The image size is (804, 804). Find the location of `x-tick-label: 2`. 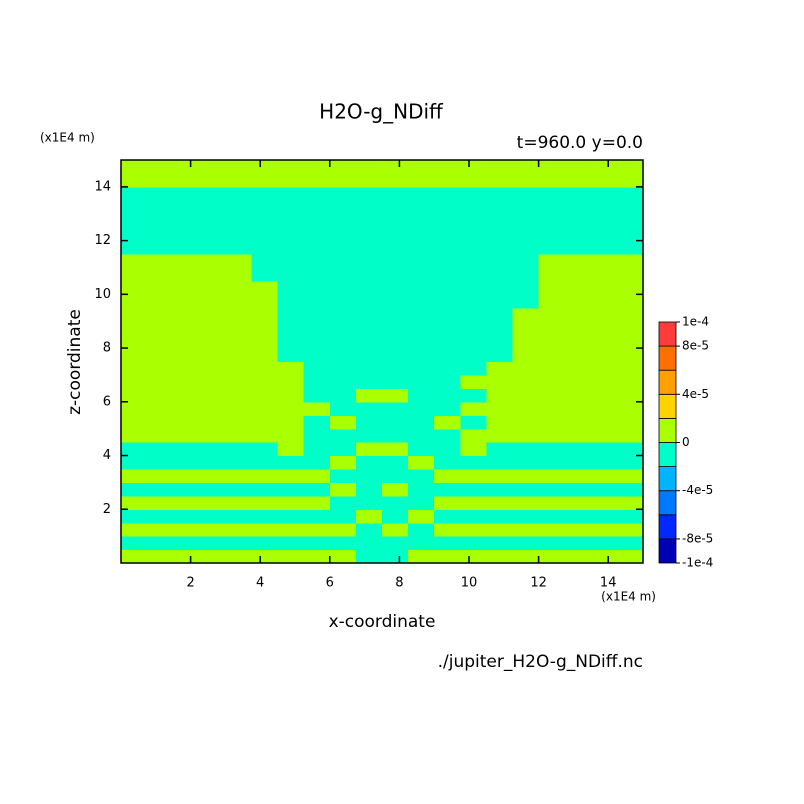

x-tick-label: 2 is located at coordinates (190, 583).